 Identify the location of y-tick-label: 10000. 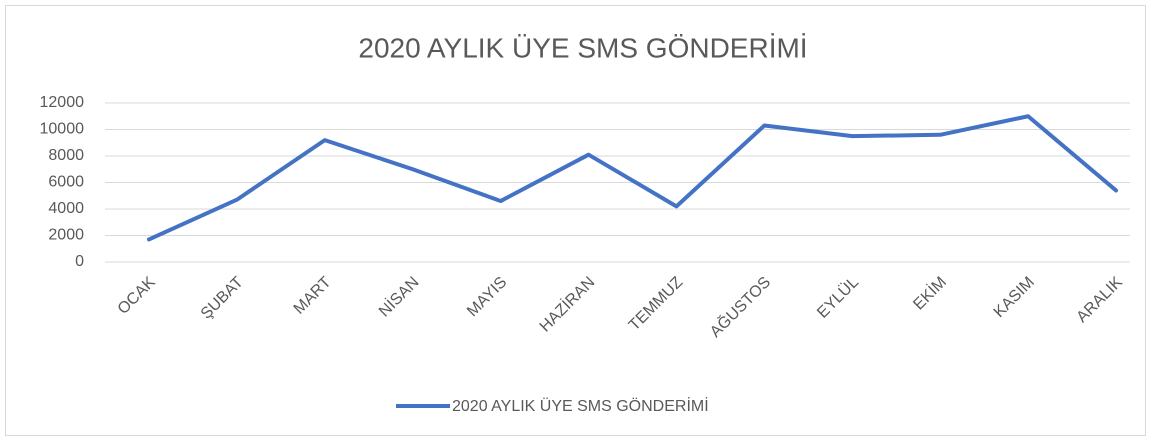
(62, 129).